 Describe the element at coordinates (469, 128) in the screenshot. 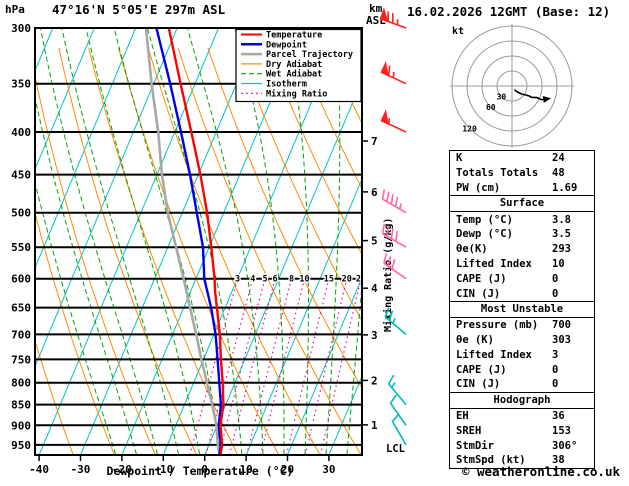

I see `svg-text: 120` at that location.